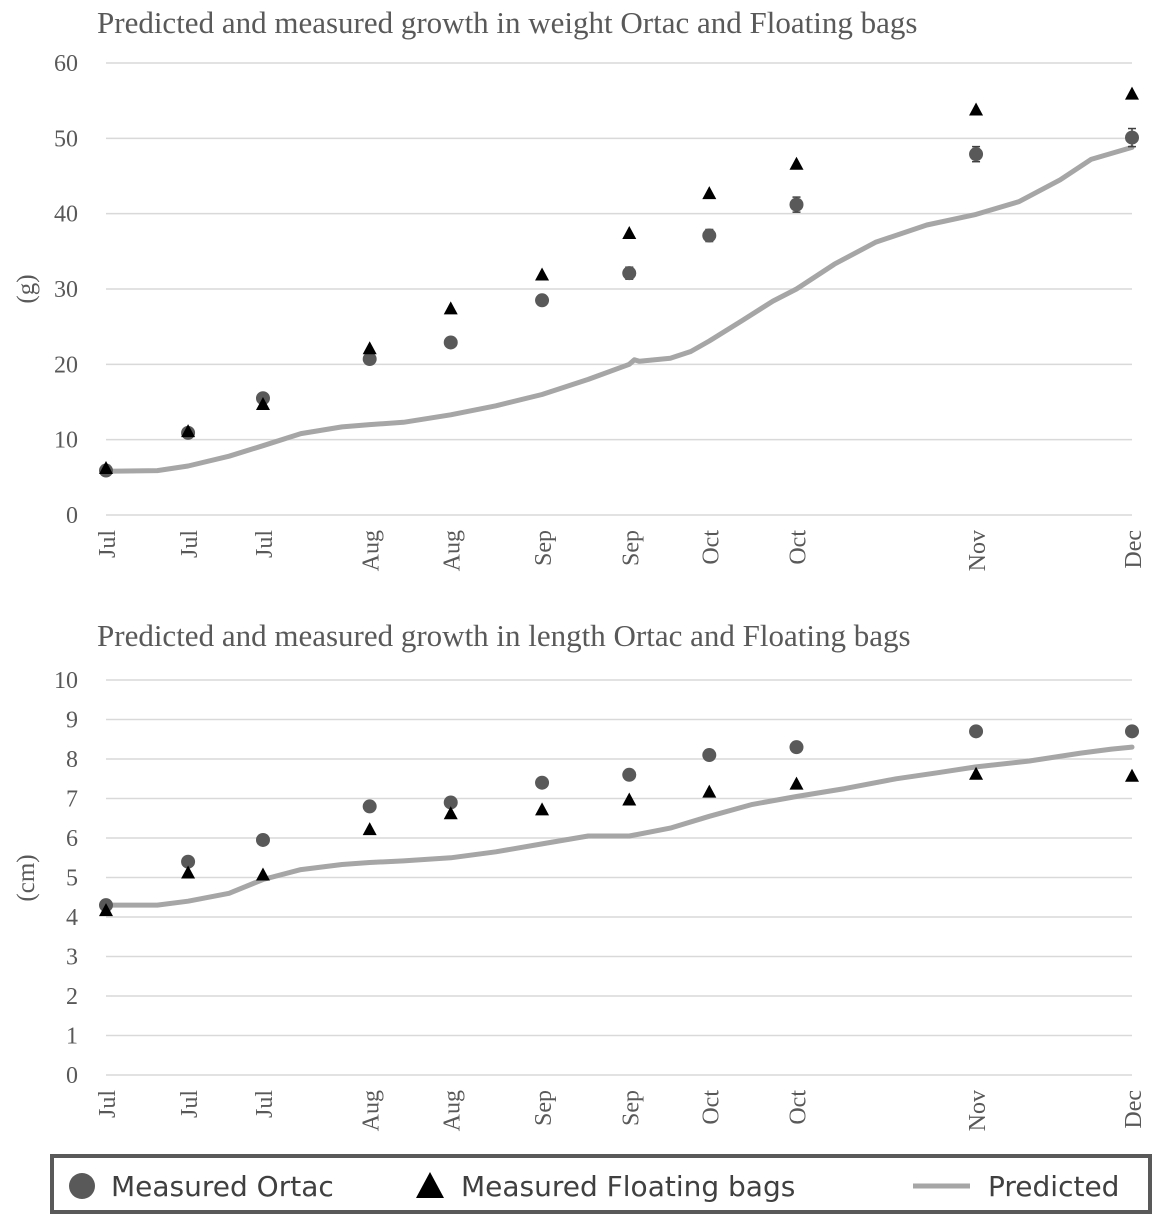  I want to click on length-y-tick-label: 7, so click(72, 800).